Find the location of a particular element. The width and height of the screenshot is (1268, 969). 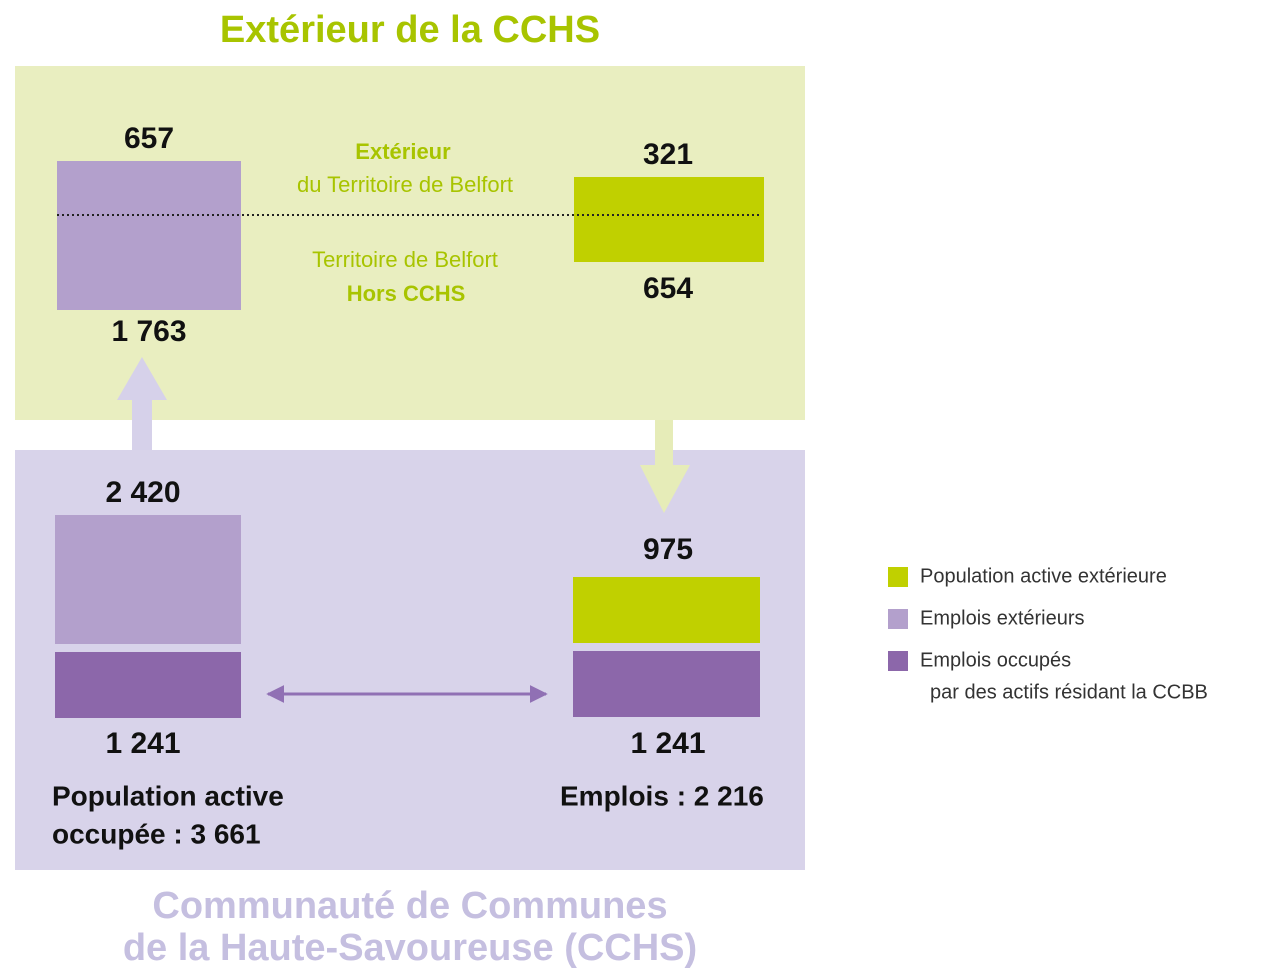

inside-pop-box is located at coordinates (666, 610).